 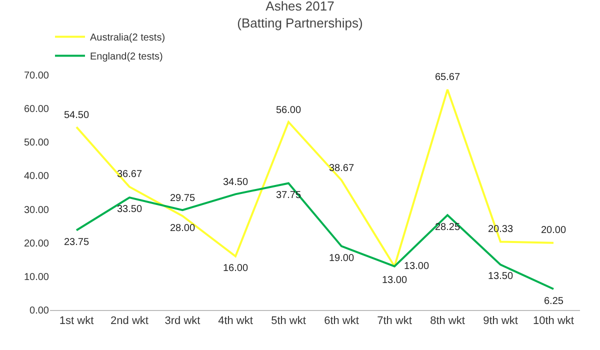 What do you see at coordinates (77, 115) in the screenshot?
I see `data-label: 54.50` at bounding box center [77, 115].